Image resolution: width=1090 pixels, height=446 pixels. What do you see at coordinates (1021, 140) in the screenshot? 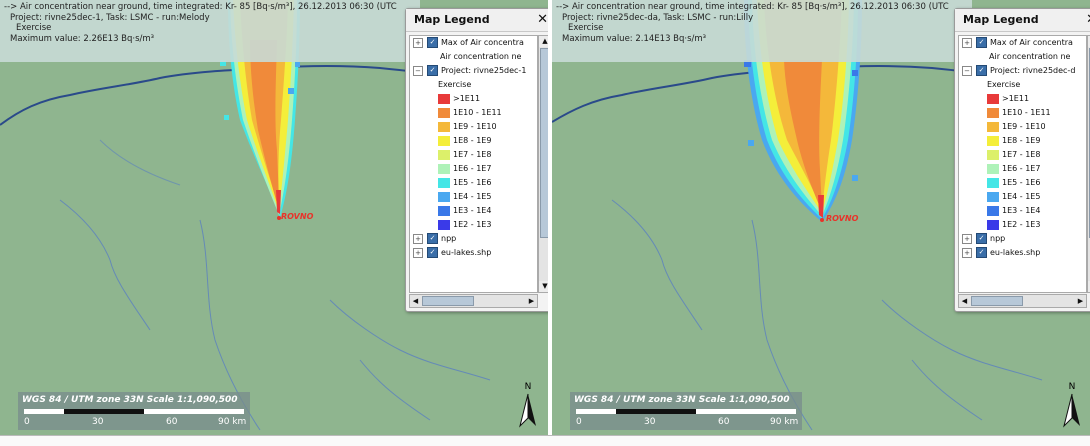
I see `legend-item-label: 1E8 - 1E9` at bounding box center [1021, 140].